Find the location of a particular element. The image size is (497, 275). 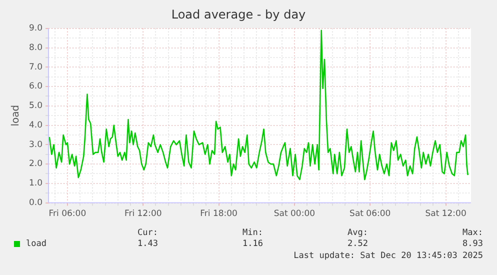

y-tick-label: 0.0 is located at coordinates (35, 203).